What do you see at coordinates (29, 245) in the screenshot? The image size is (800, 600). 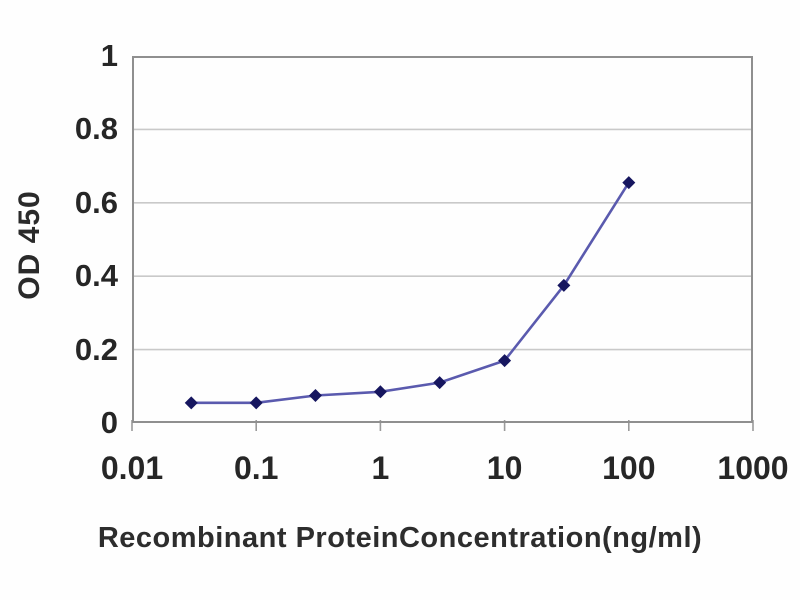 I see `y-axis-title: OD 450` at bounding box center [29, 245].